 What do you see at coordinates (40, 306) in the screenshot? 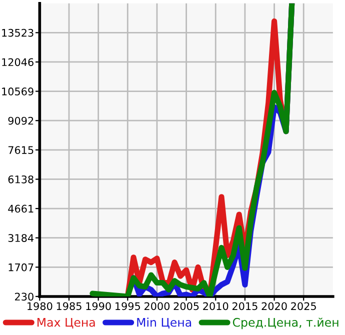
I see `x-tick-label: 1980` at bounding box center [40, 306].